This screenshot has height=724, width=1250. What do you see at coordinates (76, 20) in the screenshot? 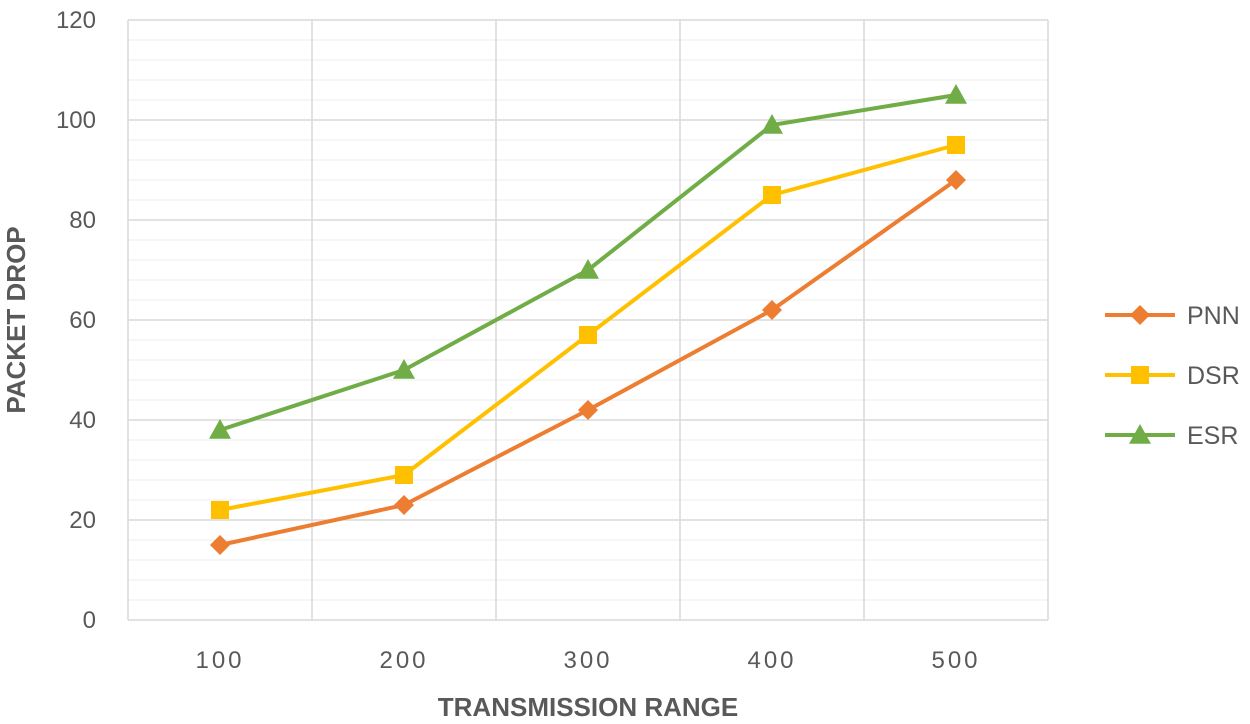
I see `y-tick-label: 120` at bounding box center [76, 20].